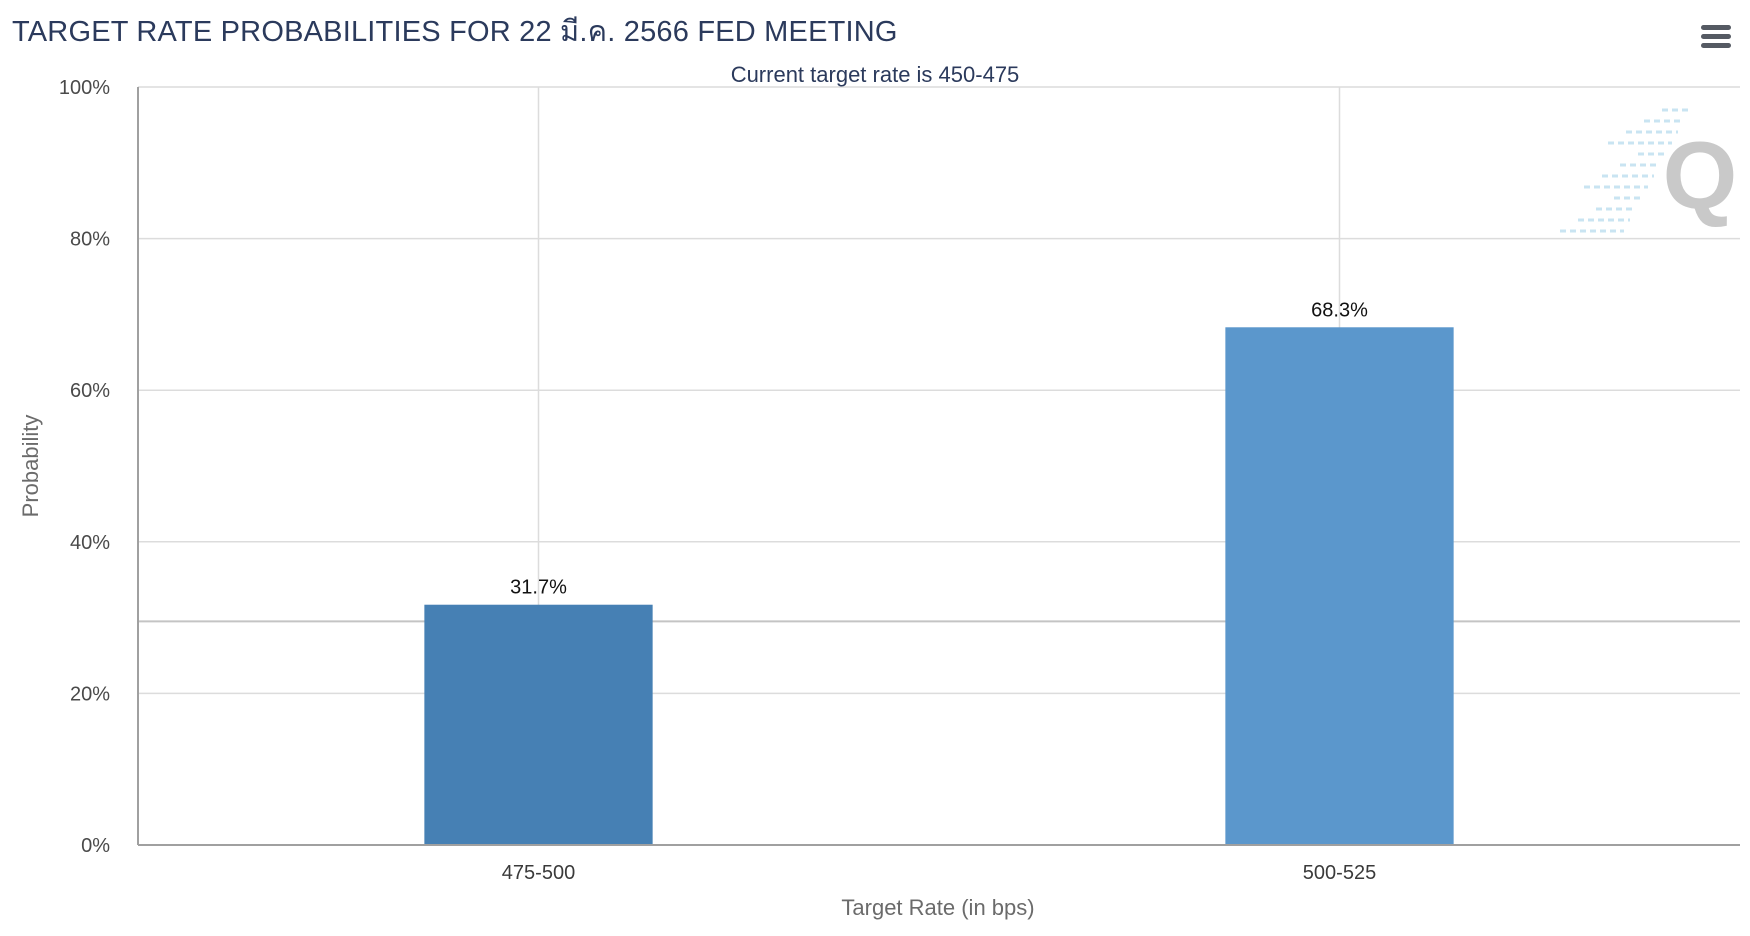  I want to click on svg-text: Q, so click(1700, 175).